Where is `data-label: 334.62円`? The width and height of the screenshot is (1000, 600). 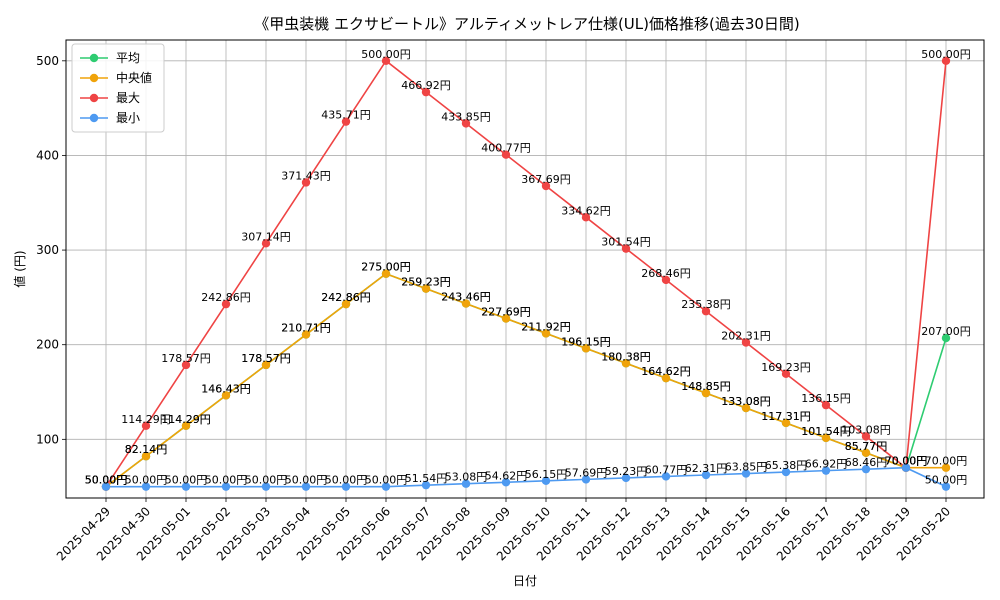
data-label: 334.62円 is located at coordinates (586, 210).